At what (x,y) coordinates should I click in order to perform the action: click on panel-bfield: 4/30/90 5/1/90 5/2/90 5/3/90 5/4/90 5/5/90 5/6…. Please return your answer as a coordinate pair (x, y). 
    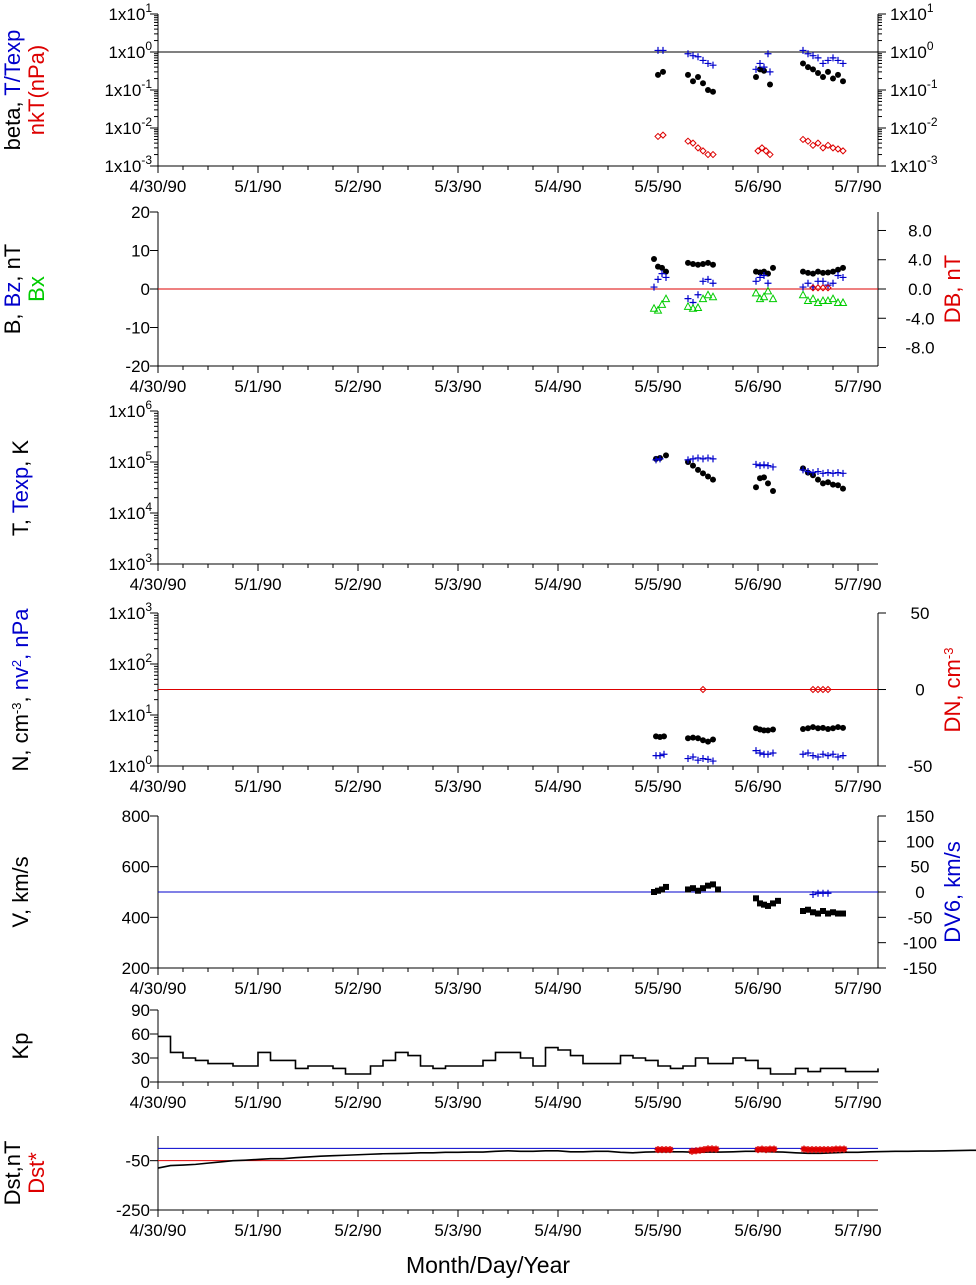
    Looking at the image, I should click on (482, 299).